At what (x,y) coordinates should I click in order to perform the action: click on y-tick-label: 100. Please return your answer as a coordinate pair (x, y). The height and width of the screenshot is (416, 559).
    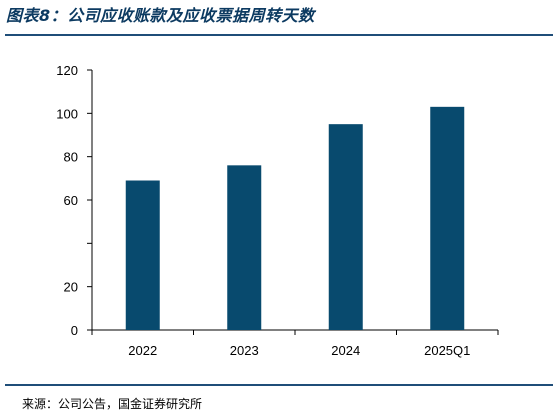
    Looking at the image, I should click on (67, 113).